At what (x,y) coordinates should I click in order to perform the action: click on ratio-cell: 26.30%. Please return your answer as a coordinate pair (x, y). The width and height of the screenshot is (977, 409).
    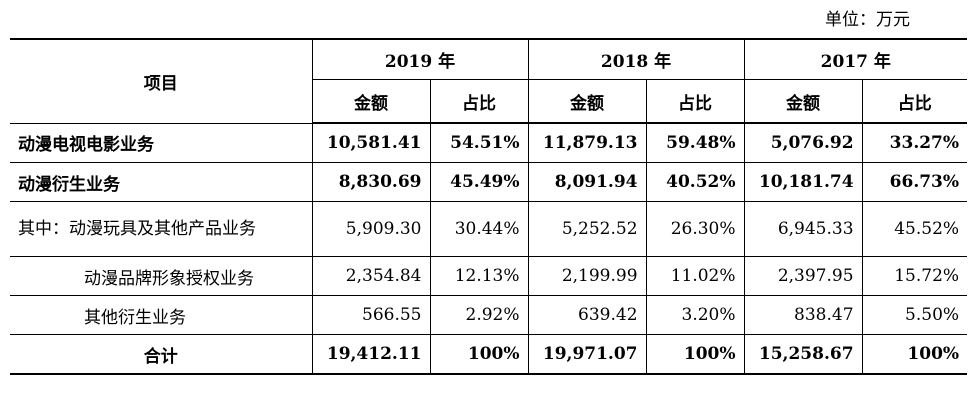
    Looking at the image, I should click on (695, 229).